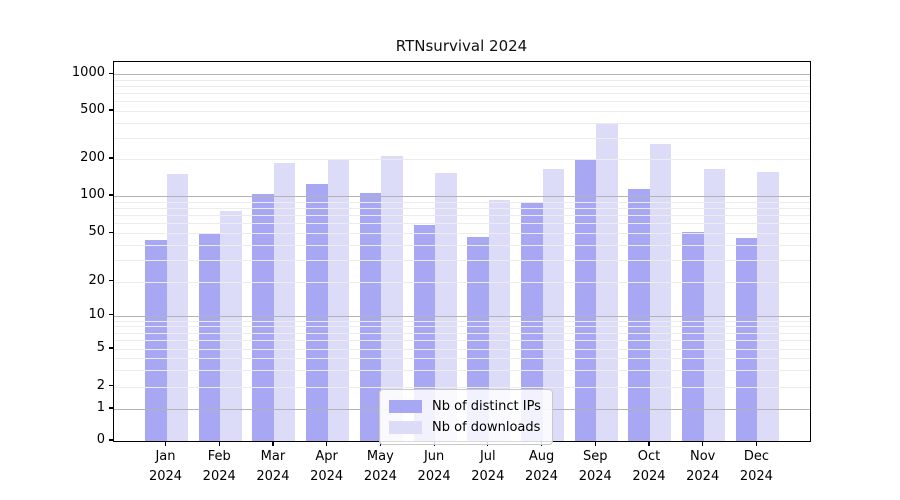 Image resolution: width=900 pixels, height=500 pixels. I want to click on x-tick-month: Feb, so click(219, 456).